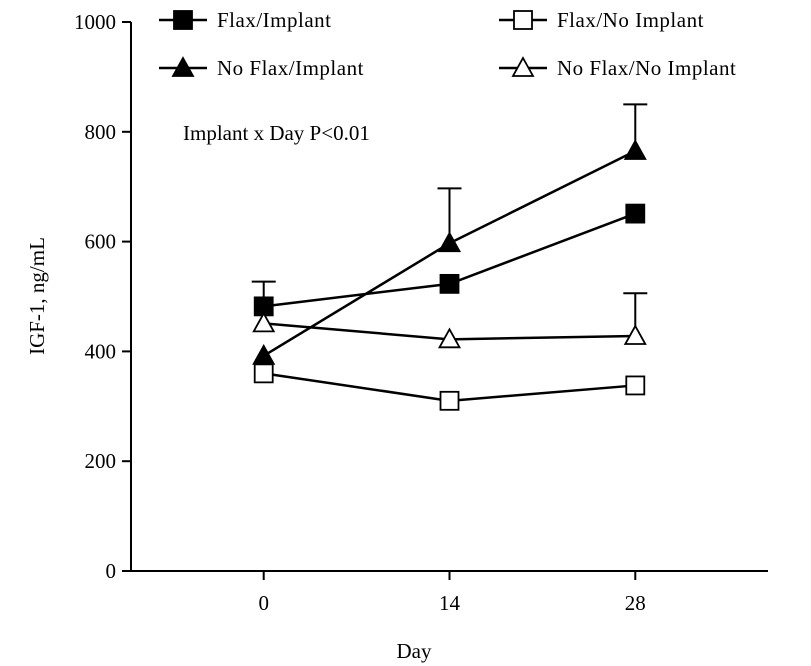 Image resolution: width=811 pixels, height=666 pixels. Describe the element at coordinates (101, 242) in the screenshot. I see `y-tick-label: 600` at that location.